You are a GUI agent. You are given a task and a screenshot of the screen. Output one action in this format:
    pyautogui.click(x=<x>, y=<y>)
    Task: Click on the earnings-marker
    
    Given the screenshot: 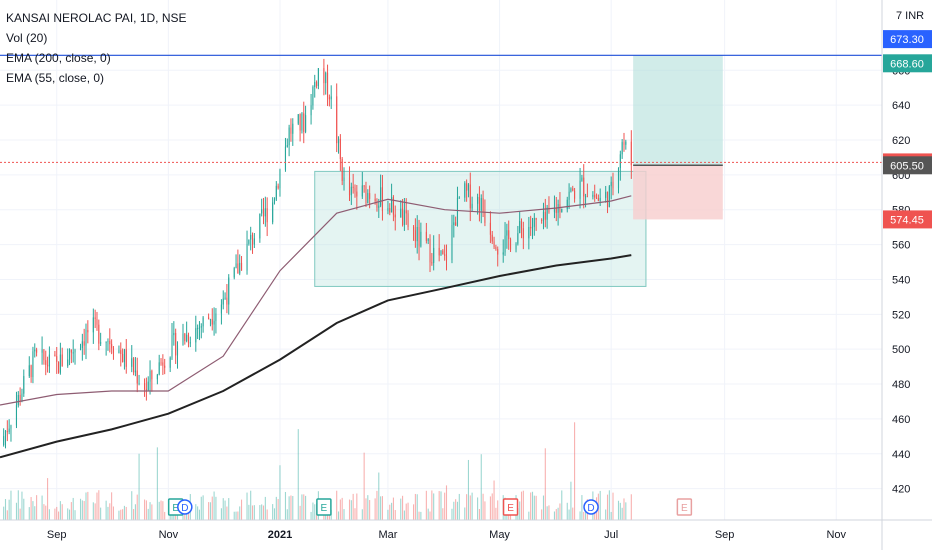 What is the action you would take?
    pyautogui.click(x=510, y=507)
    